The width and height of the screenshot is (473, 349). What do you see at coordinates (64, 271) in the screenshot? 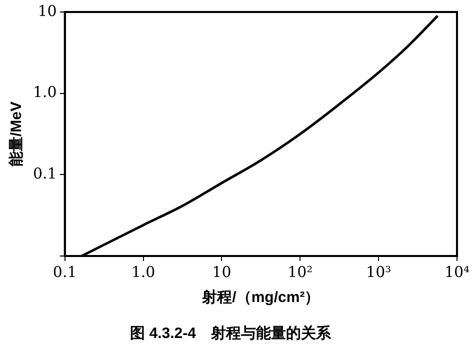
I see `x-tick-label: 0.1` at bounding box center [64, 271].